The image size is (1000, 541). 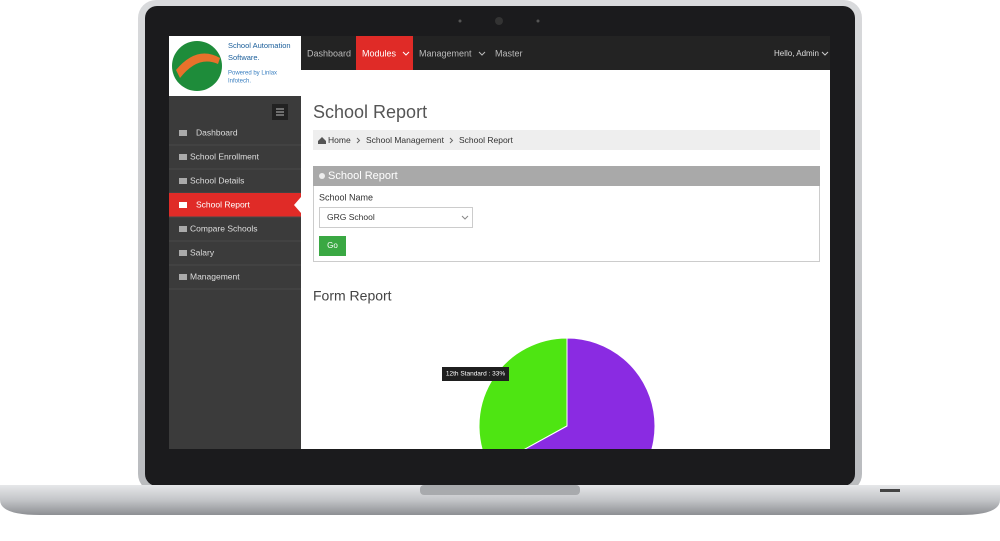 I want to click on tooltip, so click(x=475, y=374).